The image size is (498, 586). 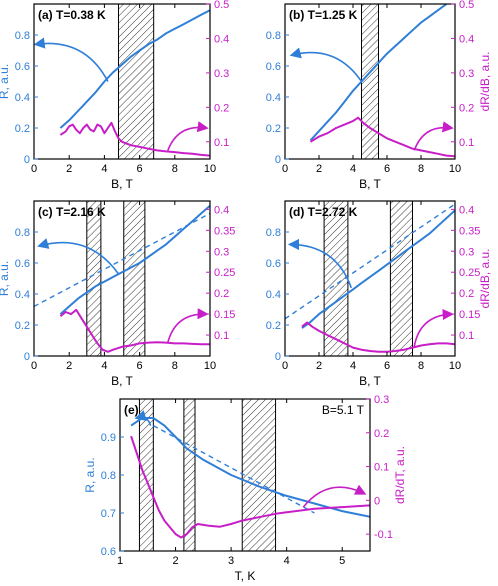 I want to click on x-tick-label: 5, so click(x=342, y=561).